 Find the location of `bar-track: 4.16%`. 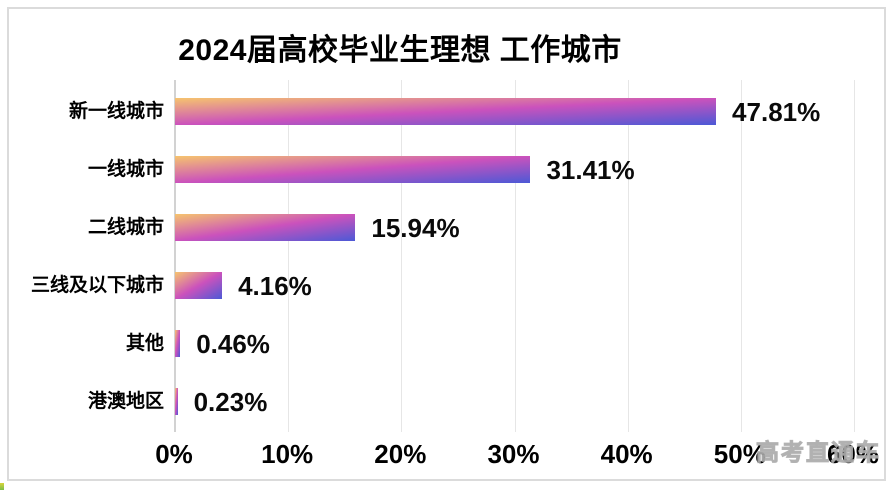

bar-track: 4.16% is located at coordinates (243, 285).